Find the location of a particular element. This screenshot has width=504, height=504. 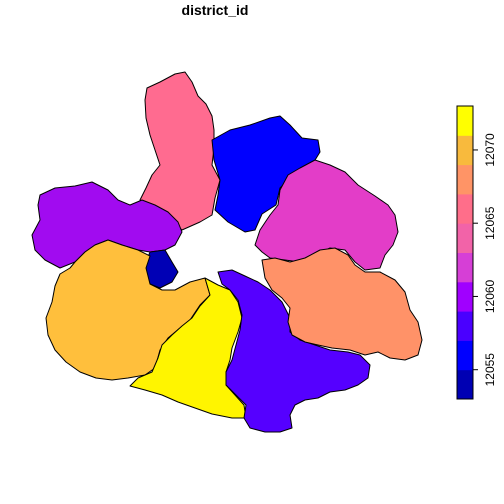

legend-frame is located at coordinates (465, 252).